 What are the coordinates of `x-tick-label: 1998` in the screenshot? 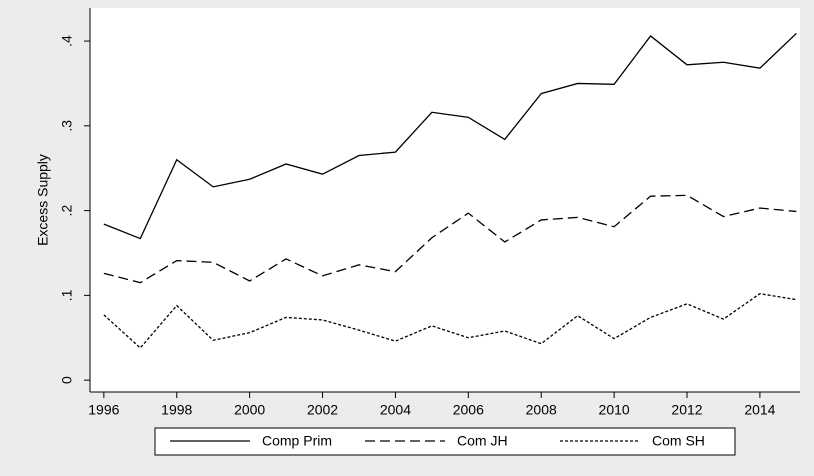 It's located at (176, 410).